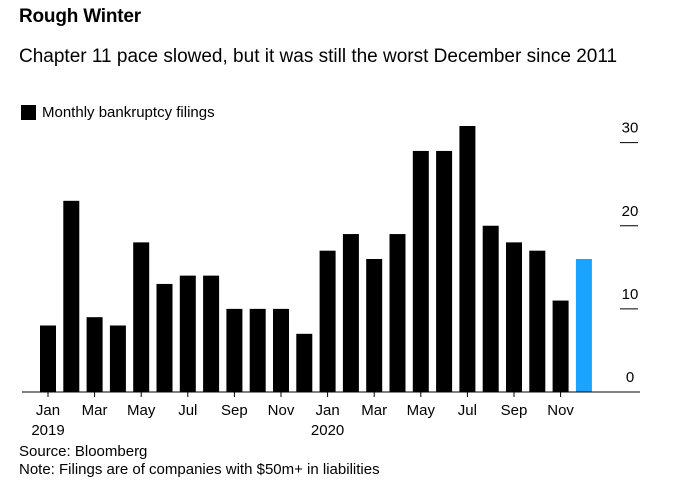 This screenshot has height=501, width=688. Describe the element at coordinates (47, 430) in the screenshot. I see `x-tick-year-label: 2019` at that location.